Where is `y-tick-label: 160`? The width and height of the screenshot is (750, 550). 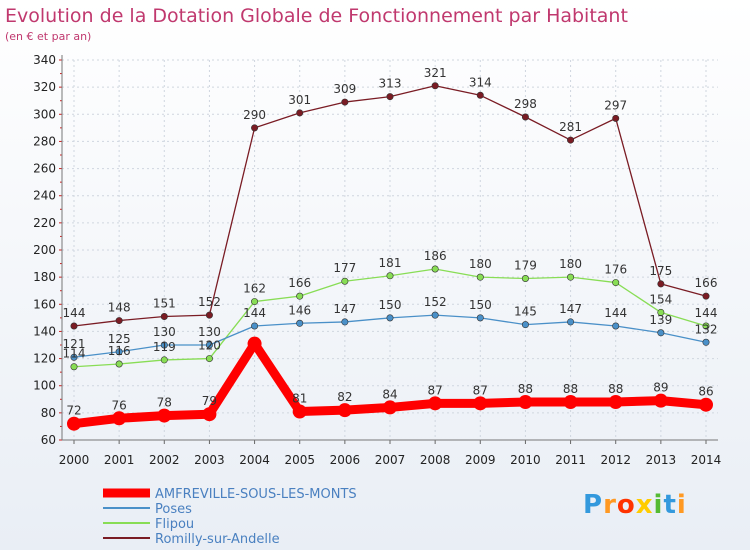
y-tick-label: 160 is located at coordinates (44, 304).